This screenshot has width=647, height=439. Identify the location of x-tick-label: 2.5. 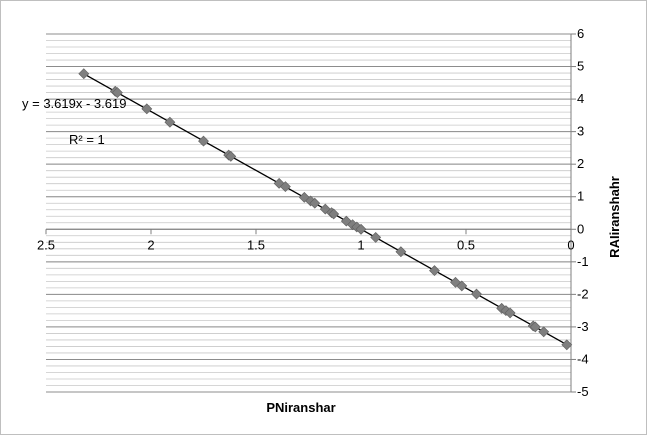
(46, 244).